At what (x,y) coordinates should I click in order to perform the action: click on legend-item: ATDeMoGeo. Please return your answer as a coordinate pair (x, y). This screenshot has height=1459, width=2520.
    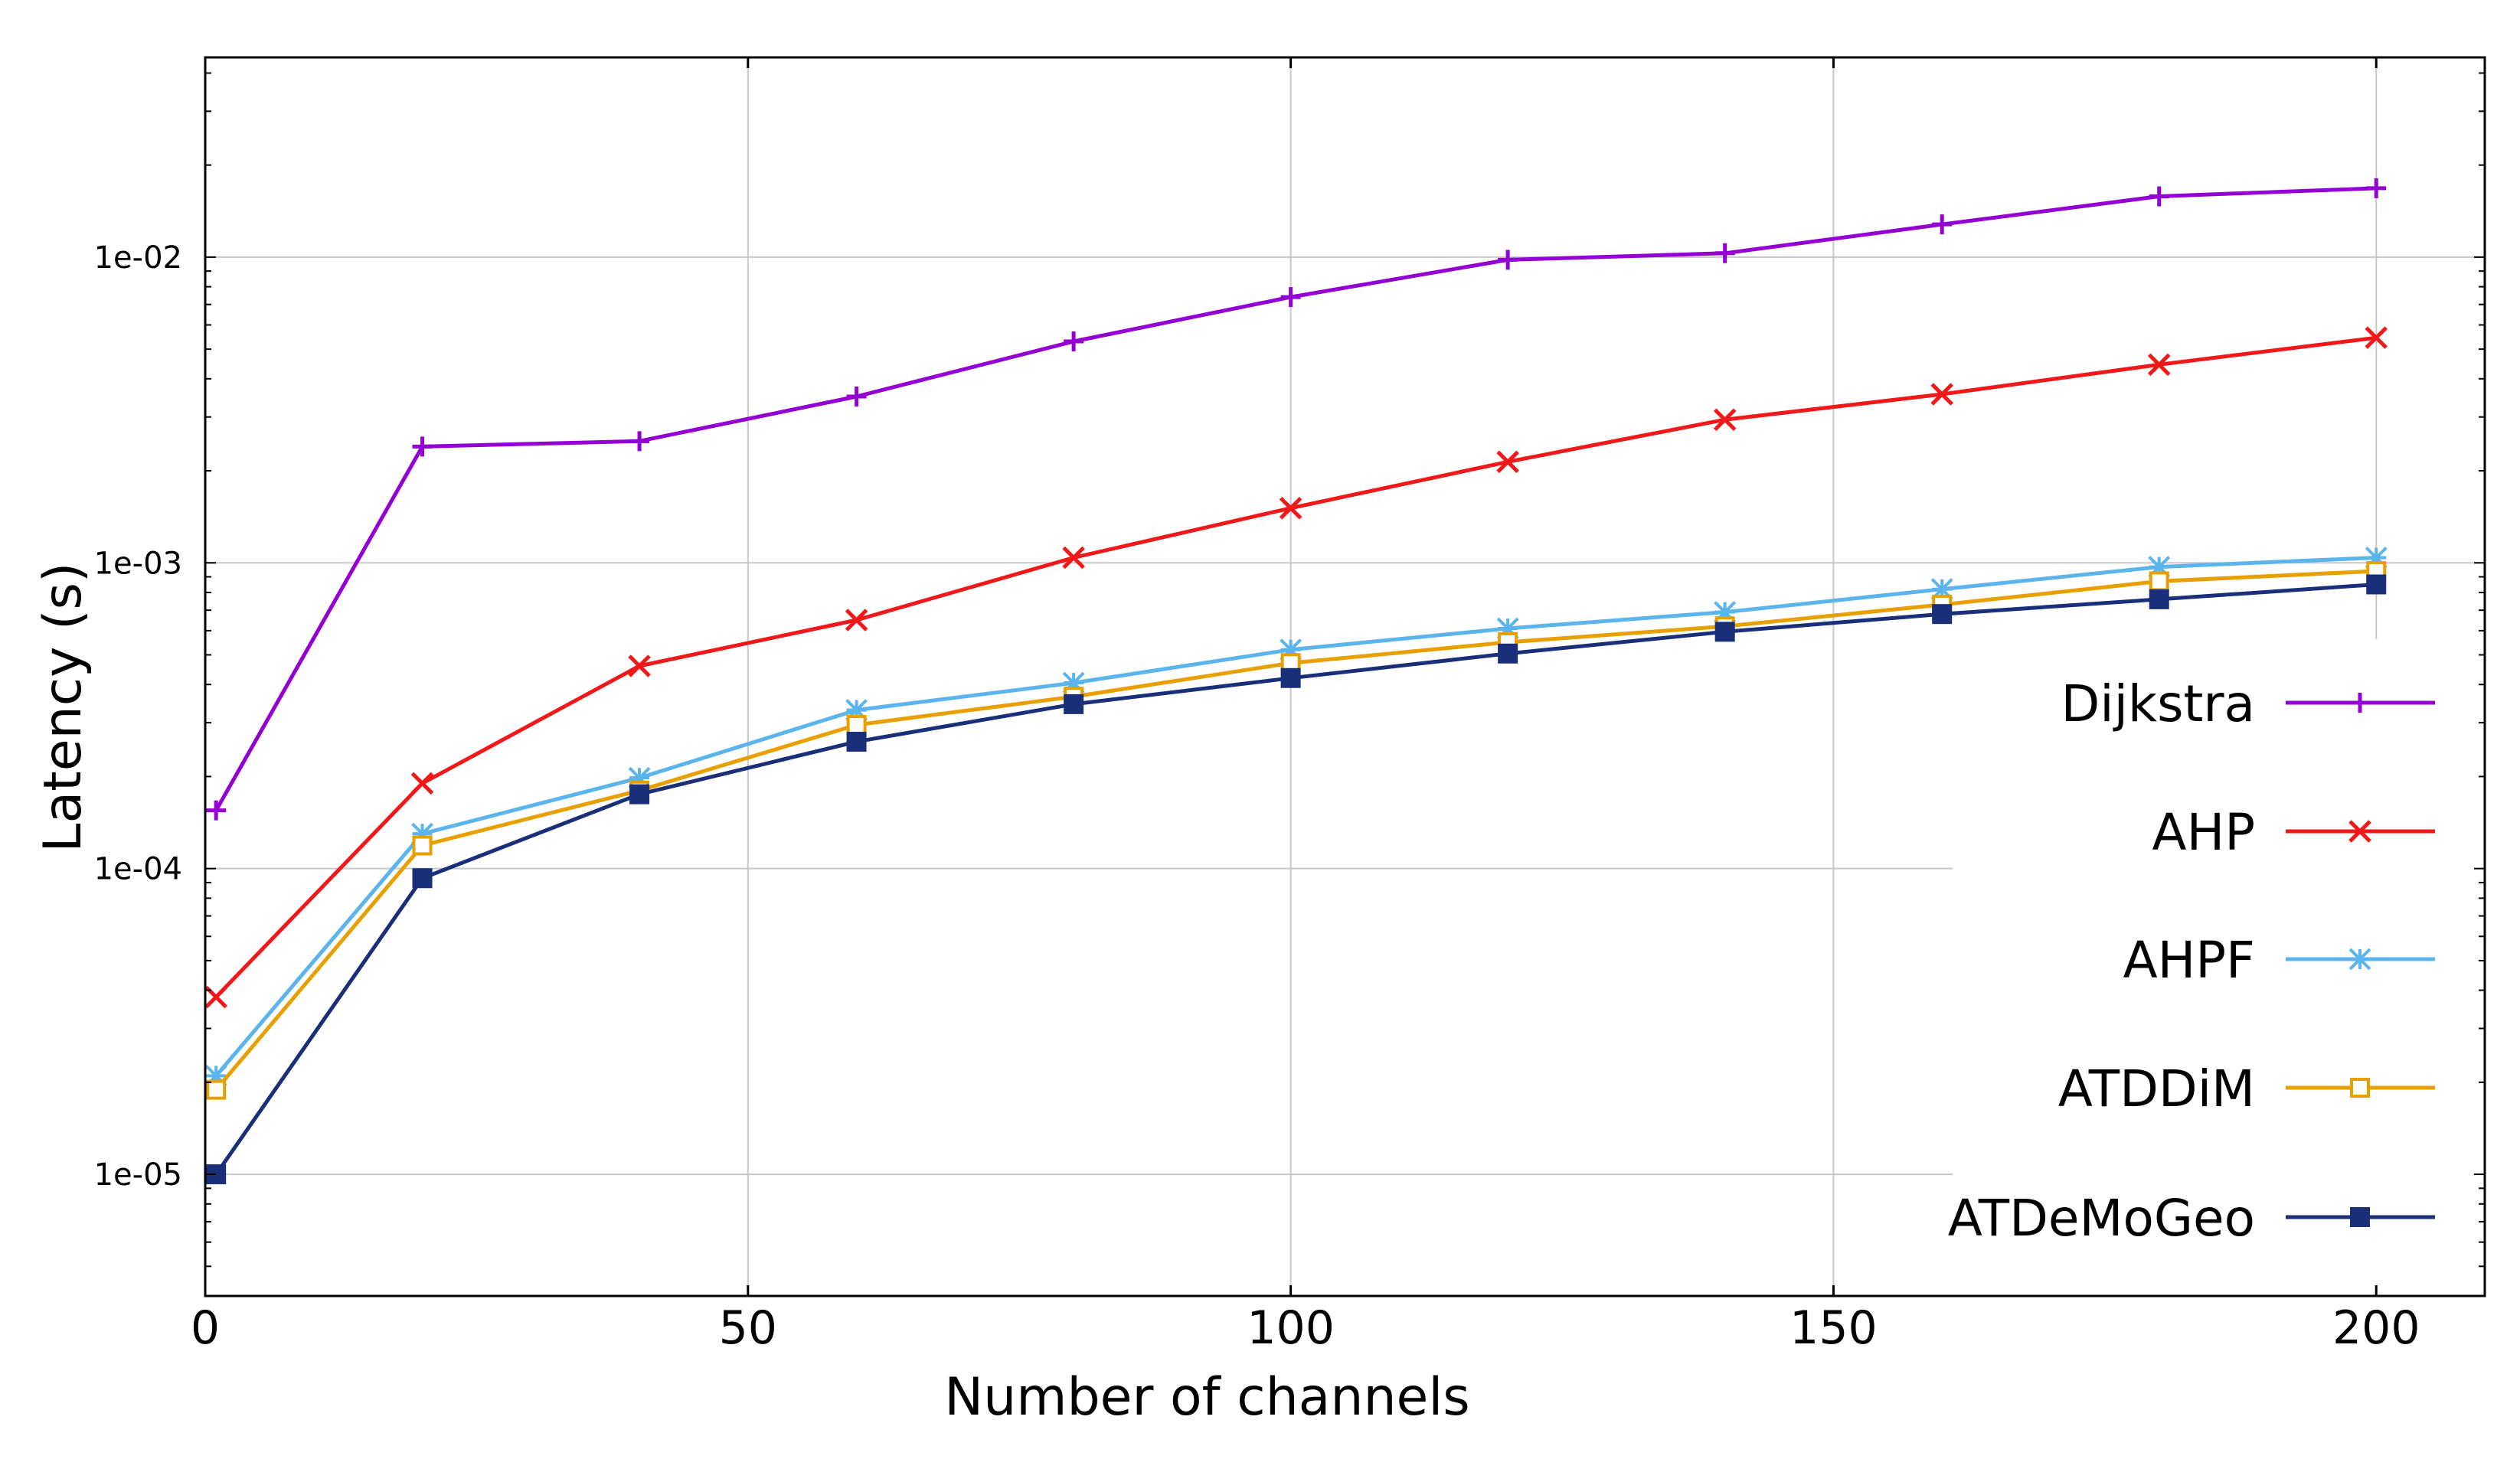
    Looking at the image, I should click on (2191, 1218).